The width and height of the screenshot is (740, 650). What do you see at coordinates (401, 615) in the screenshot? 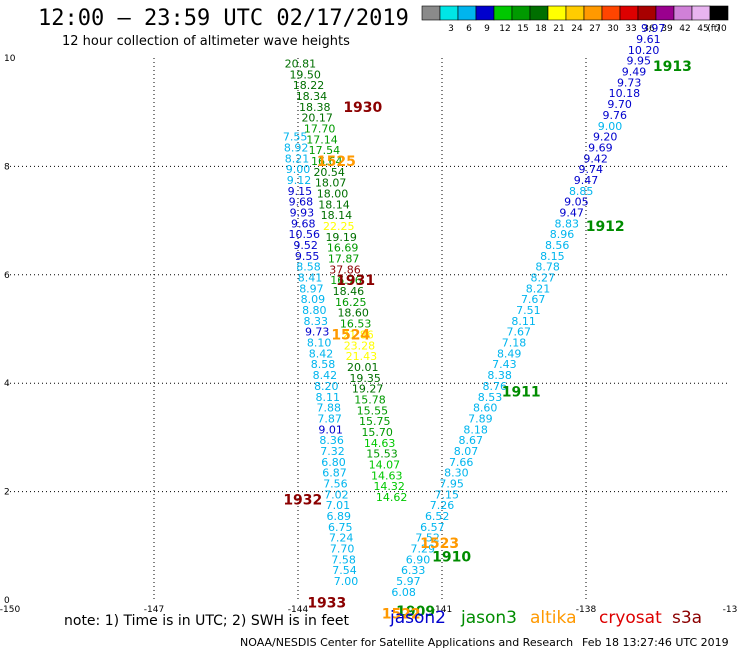
I see `pass-time-label: 1522` at bounding box center [401, 615].